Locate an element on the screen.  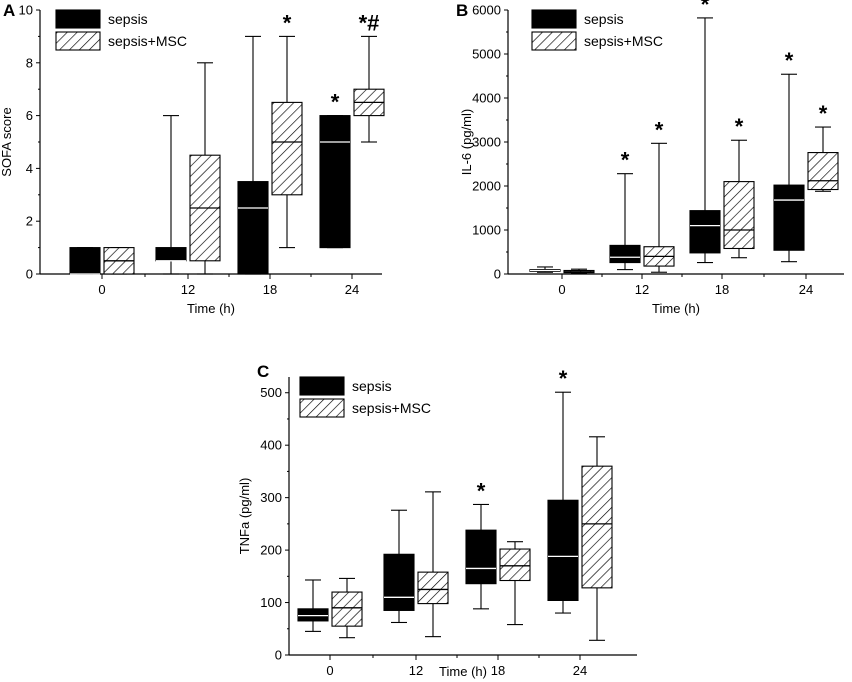
y-tick-label: 5000 is located at coordinates (486, 54).